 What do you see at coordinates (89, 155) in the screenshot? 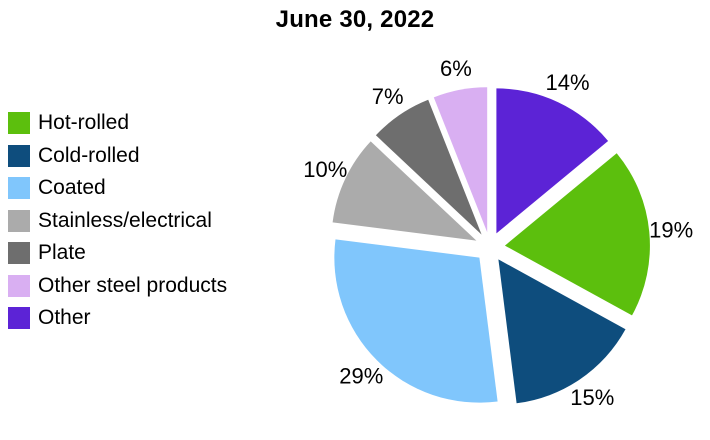
I see `legend-label: Cold-rolled` at bounding box center [89, 155].